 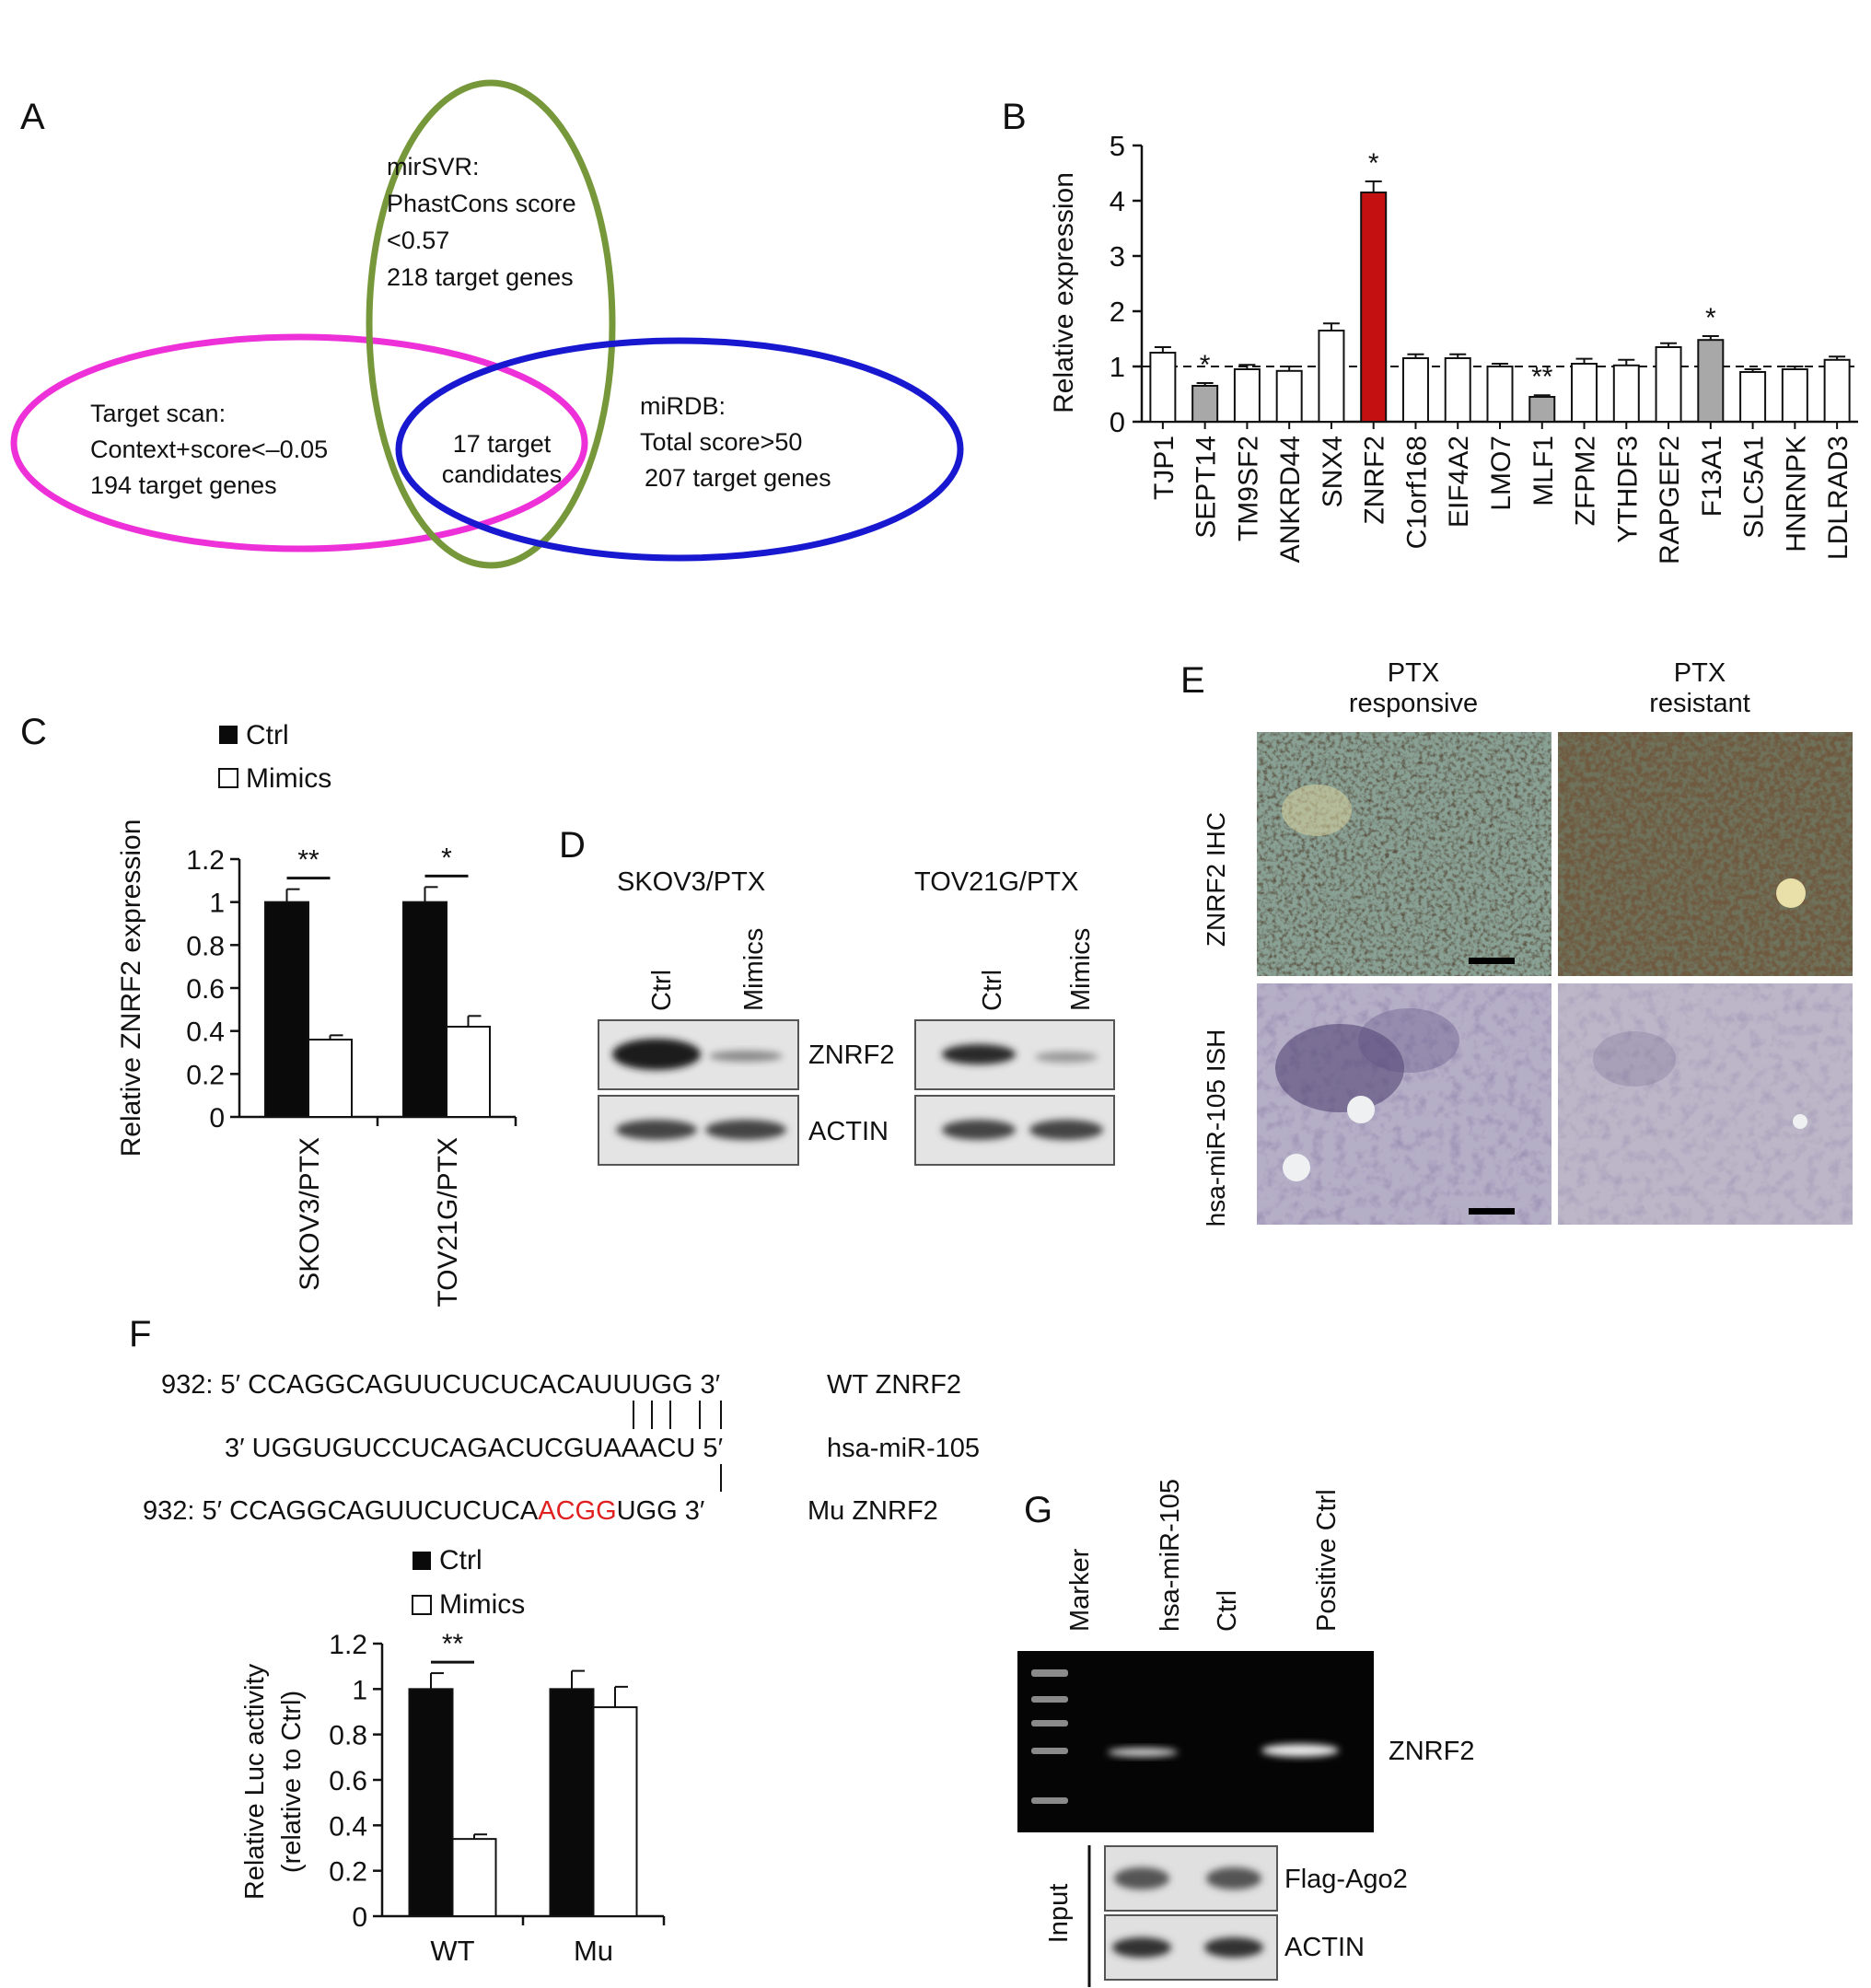 What do you see at coordinates (205, 1075) in the screenshot?
I see `c-y-tick-label: 0.2` at bounding box center [205, 1075].